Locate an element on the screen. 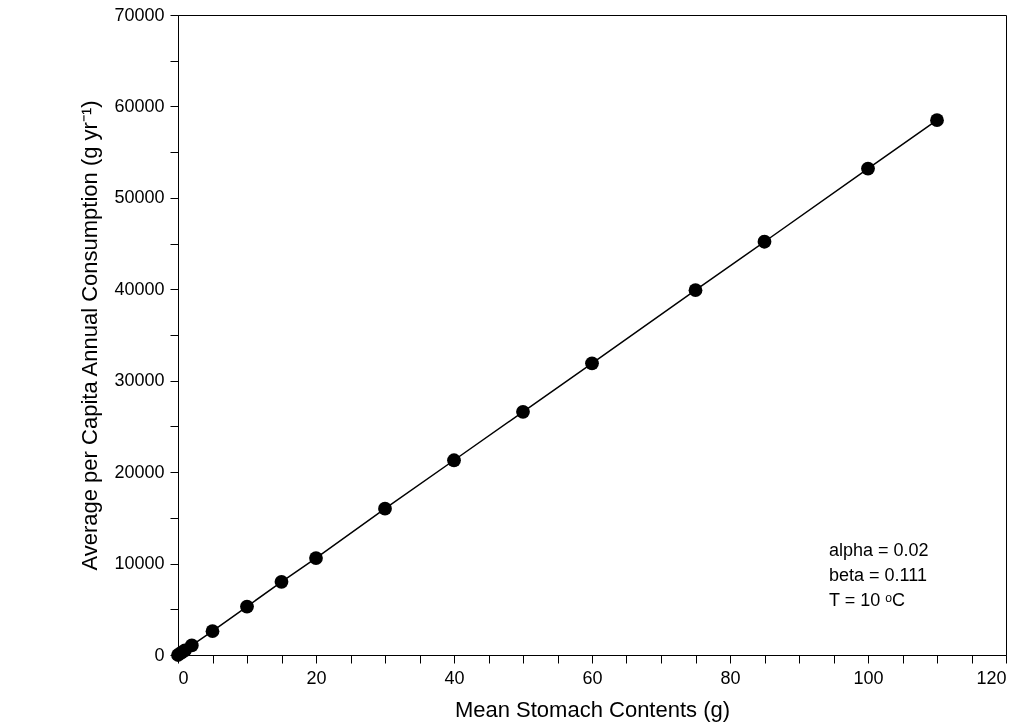  y-tick-label: 10000 is located at coordinates (139, 563).